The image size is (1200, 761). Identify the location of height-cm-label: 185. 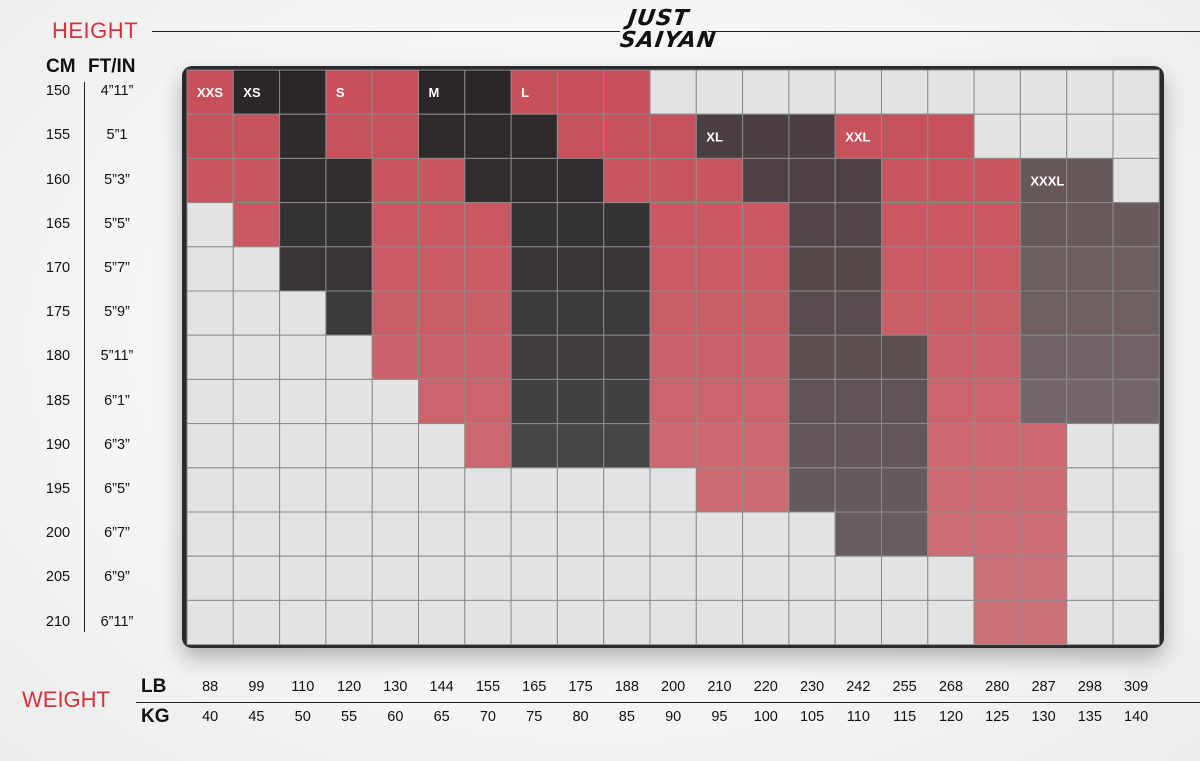
(58, 400).